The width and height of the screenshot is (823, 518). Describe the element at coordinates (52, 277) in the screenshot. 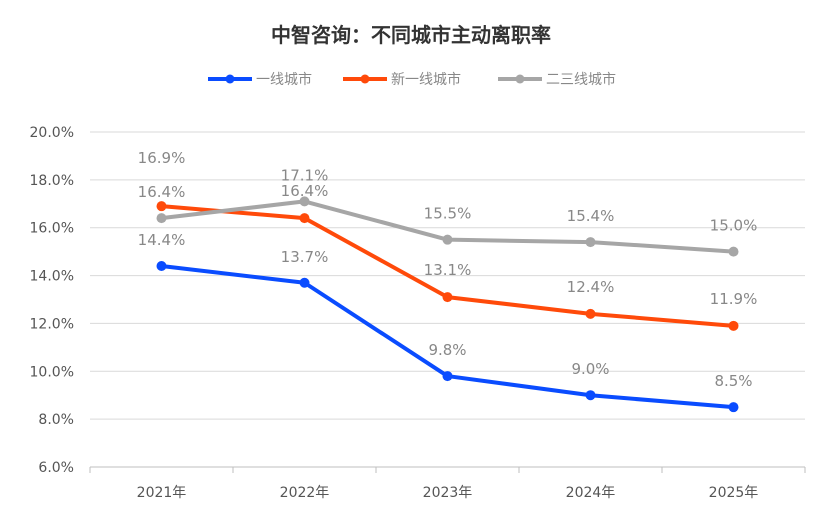

I see `y-tick-label: 14.0%` at that location.